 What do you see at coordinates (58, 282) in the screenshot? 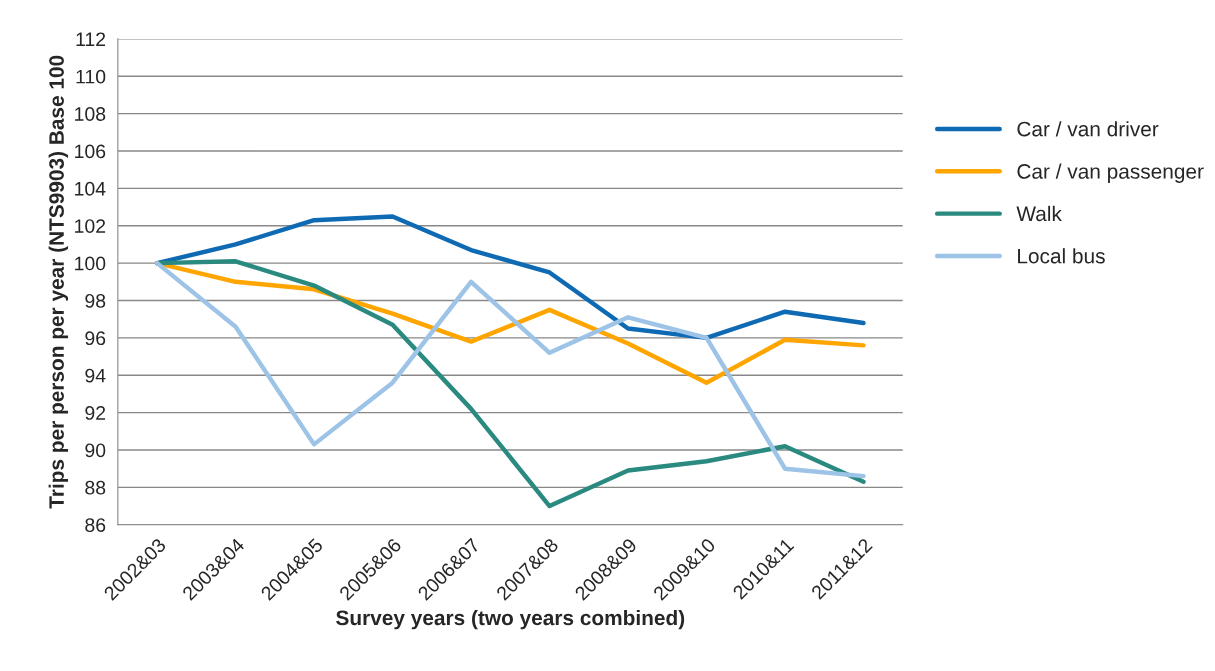
I see `y-axis-title: Trips per person per year (NTS9903) Base 100` at bounding box center [58, 282].